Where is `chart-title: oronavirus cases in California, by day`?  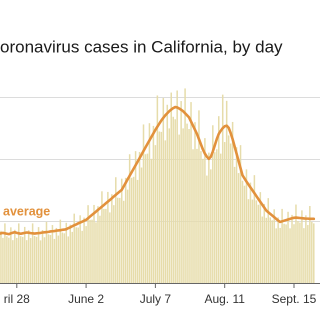
chart-title: oronavirus cases in California, by day is located at coordinates (141, 46).